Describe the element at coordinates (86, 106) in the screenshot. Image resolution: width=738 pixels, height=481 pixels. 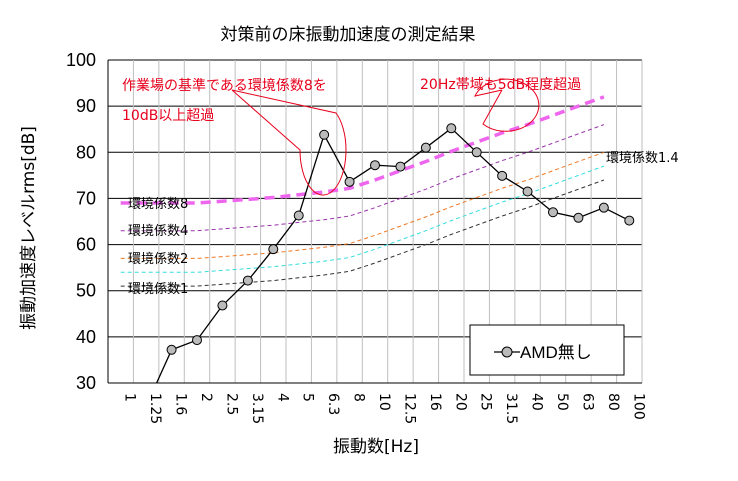
I see `y-tick-label: 90` at that location.